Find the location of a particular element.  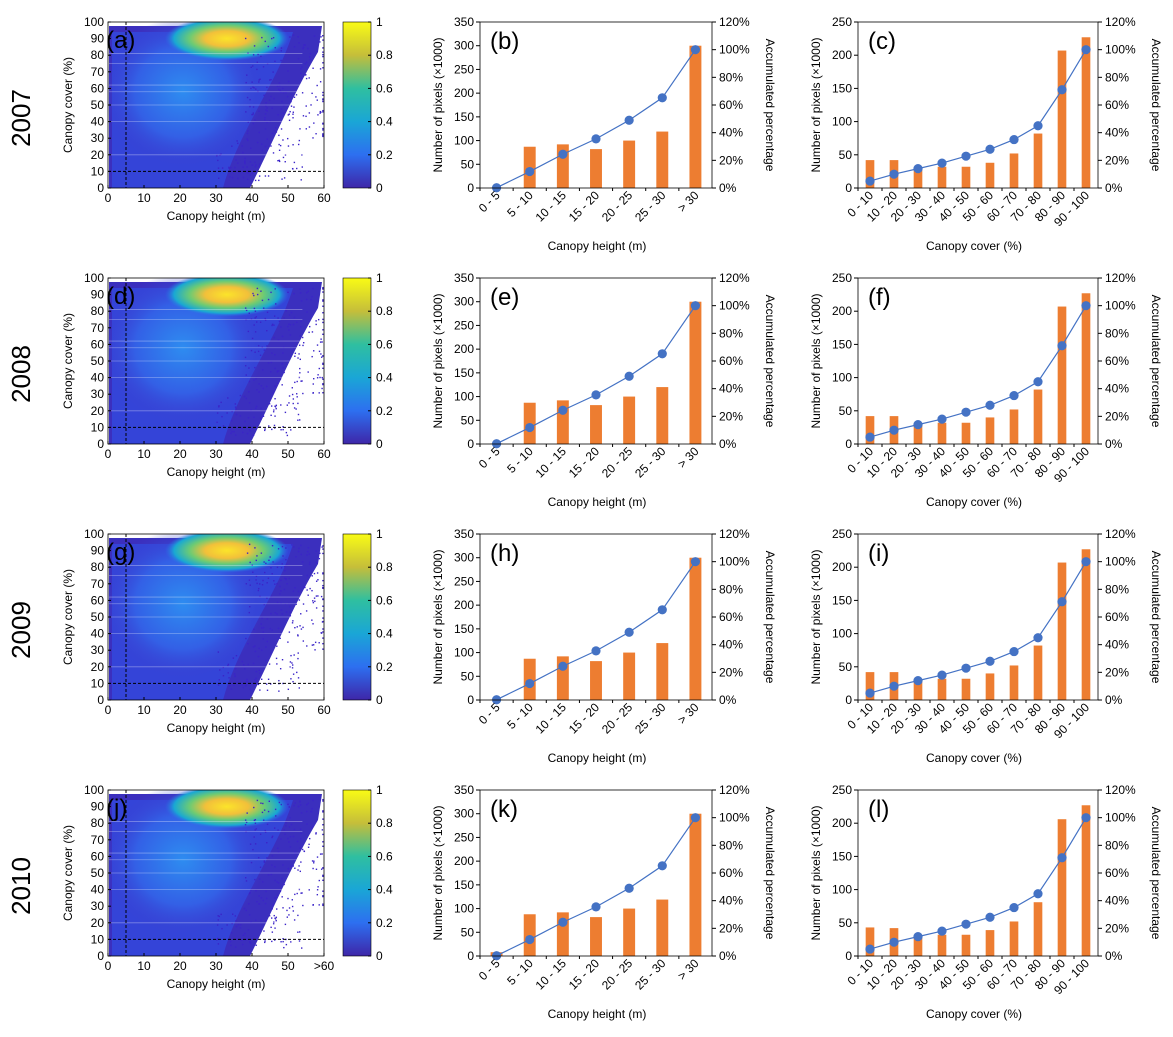

density-peak is located at coordinates (226, 809).